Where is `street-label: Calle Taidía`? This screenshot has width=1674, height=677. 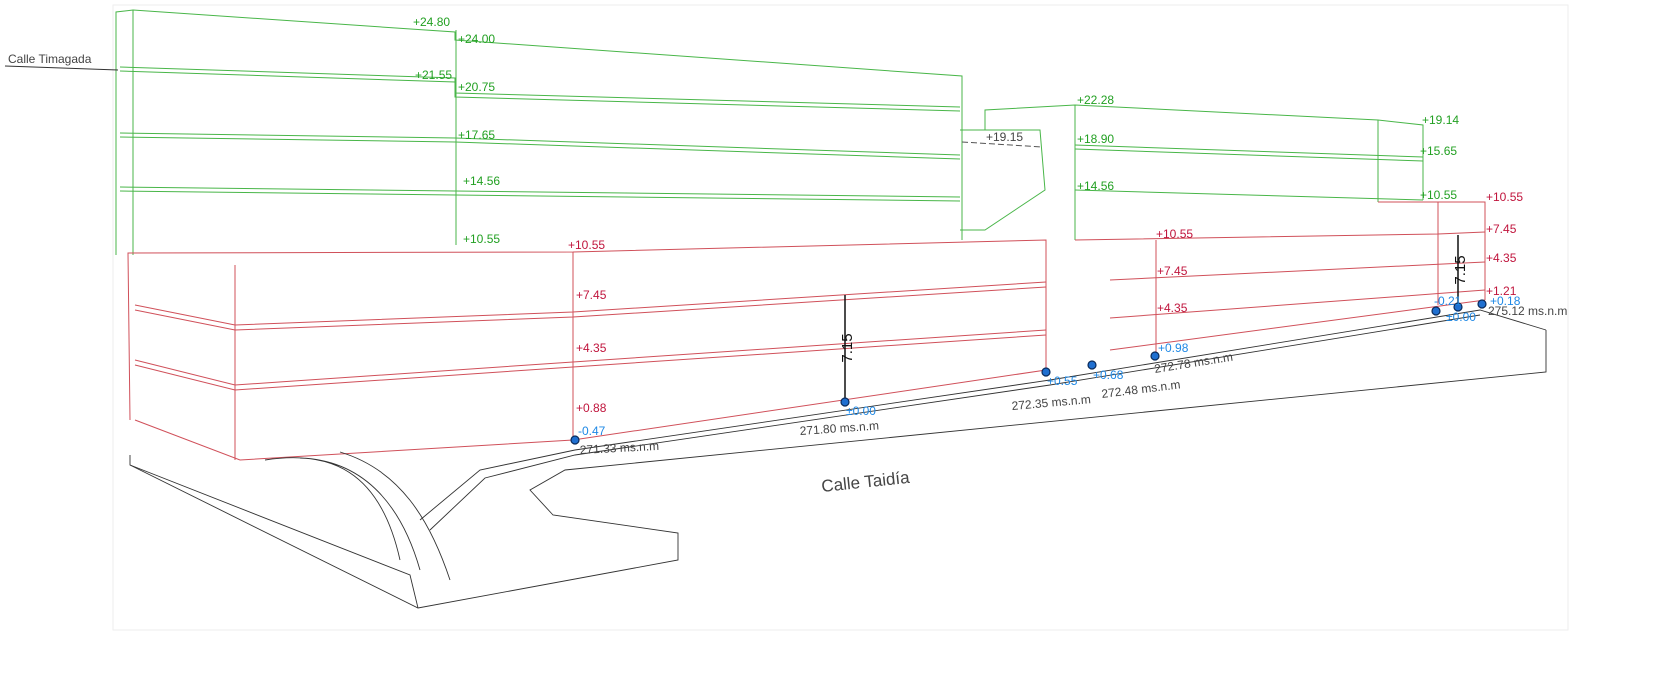 street-label: Calle Taidía is located at coordinates (865, 482).